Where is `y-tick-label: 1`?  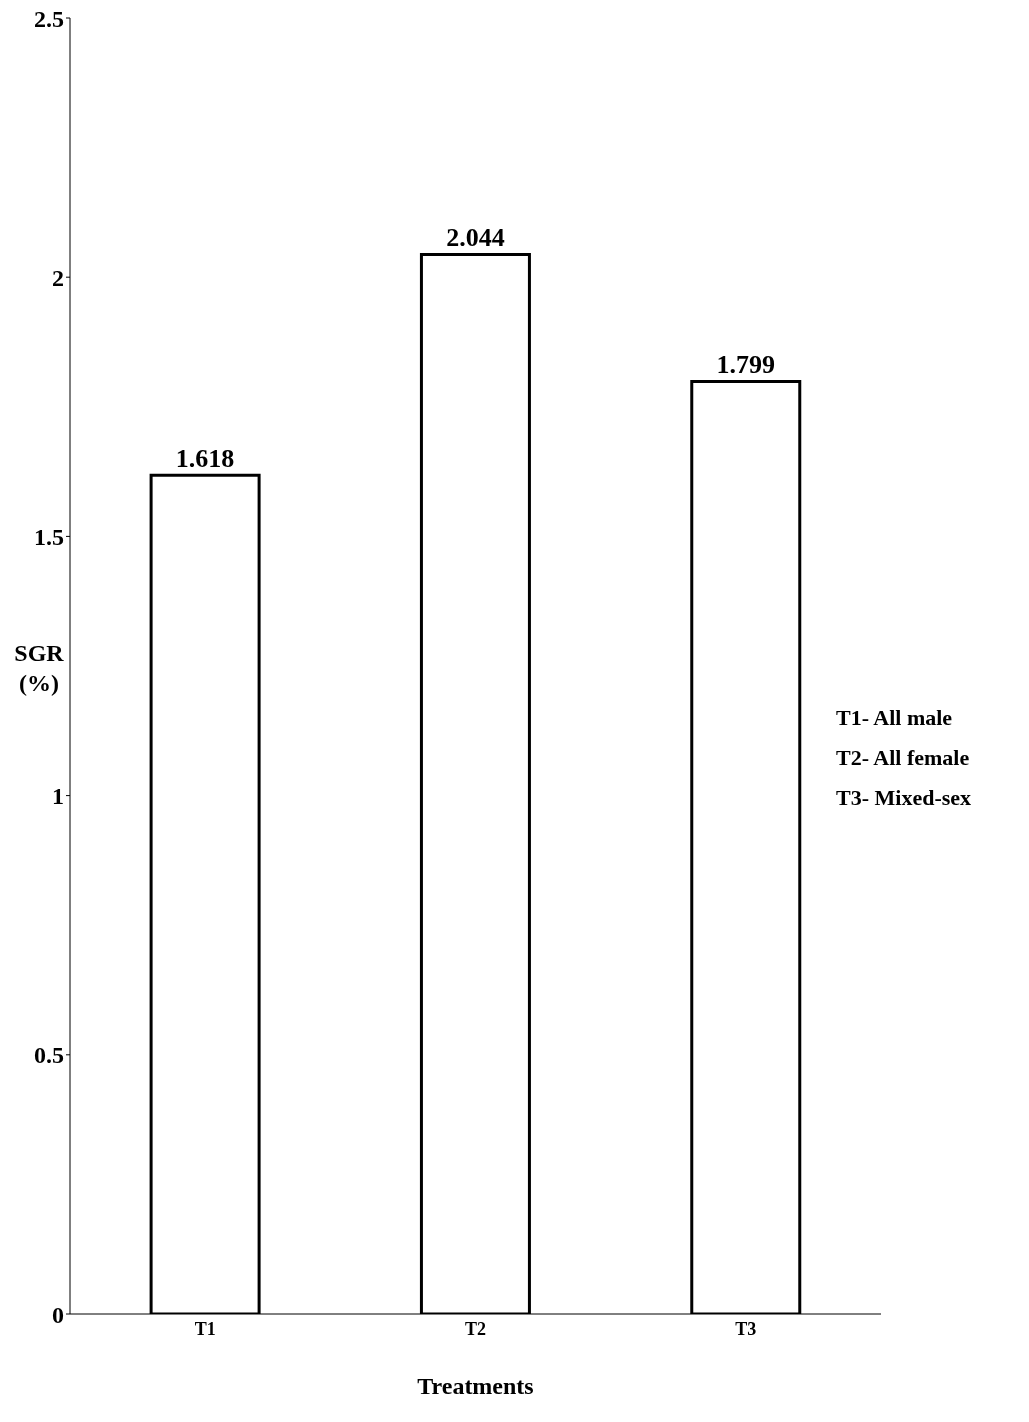
y-tick-label: 1 is located at coordinates (58, 796).